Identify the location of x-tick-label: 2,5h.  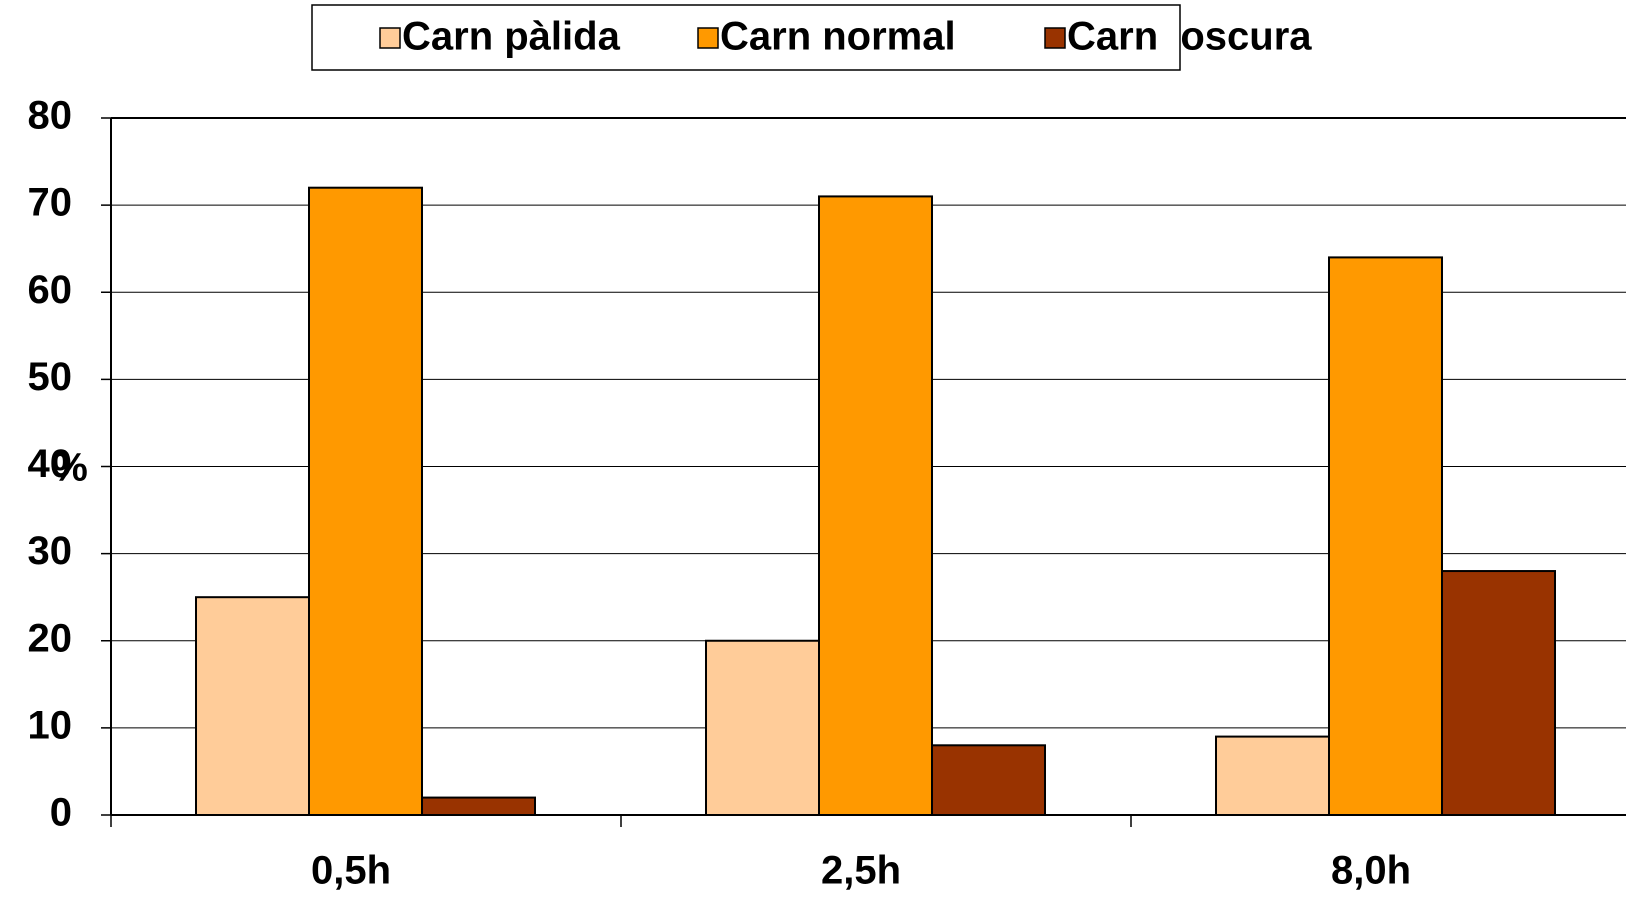
(861, 871).